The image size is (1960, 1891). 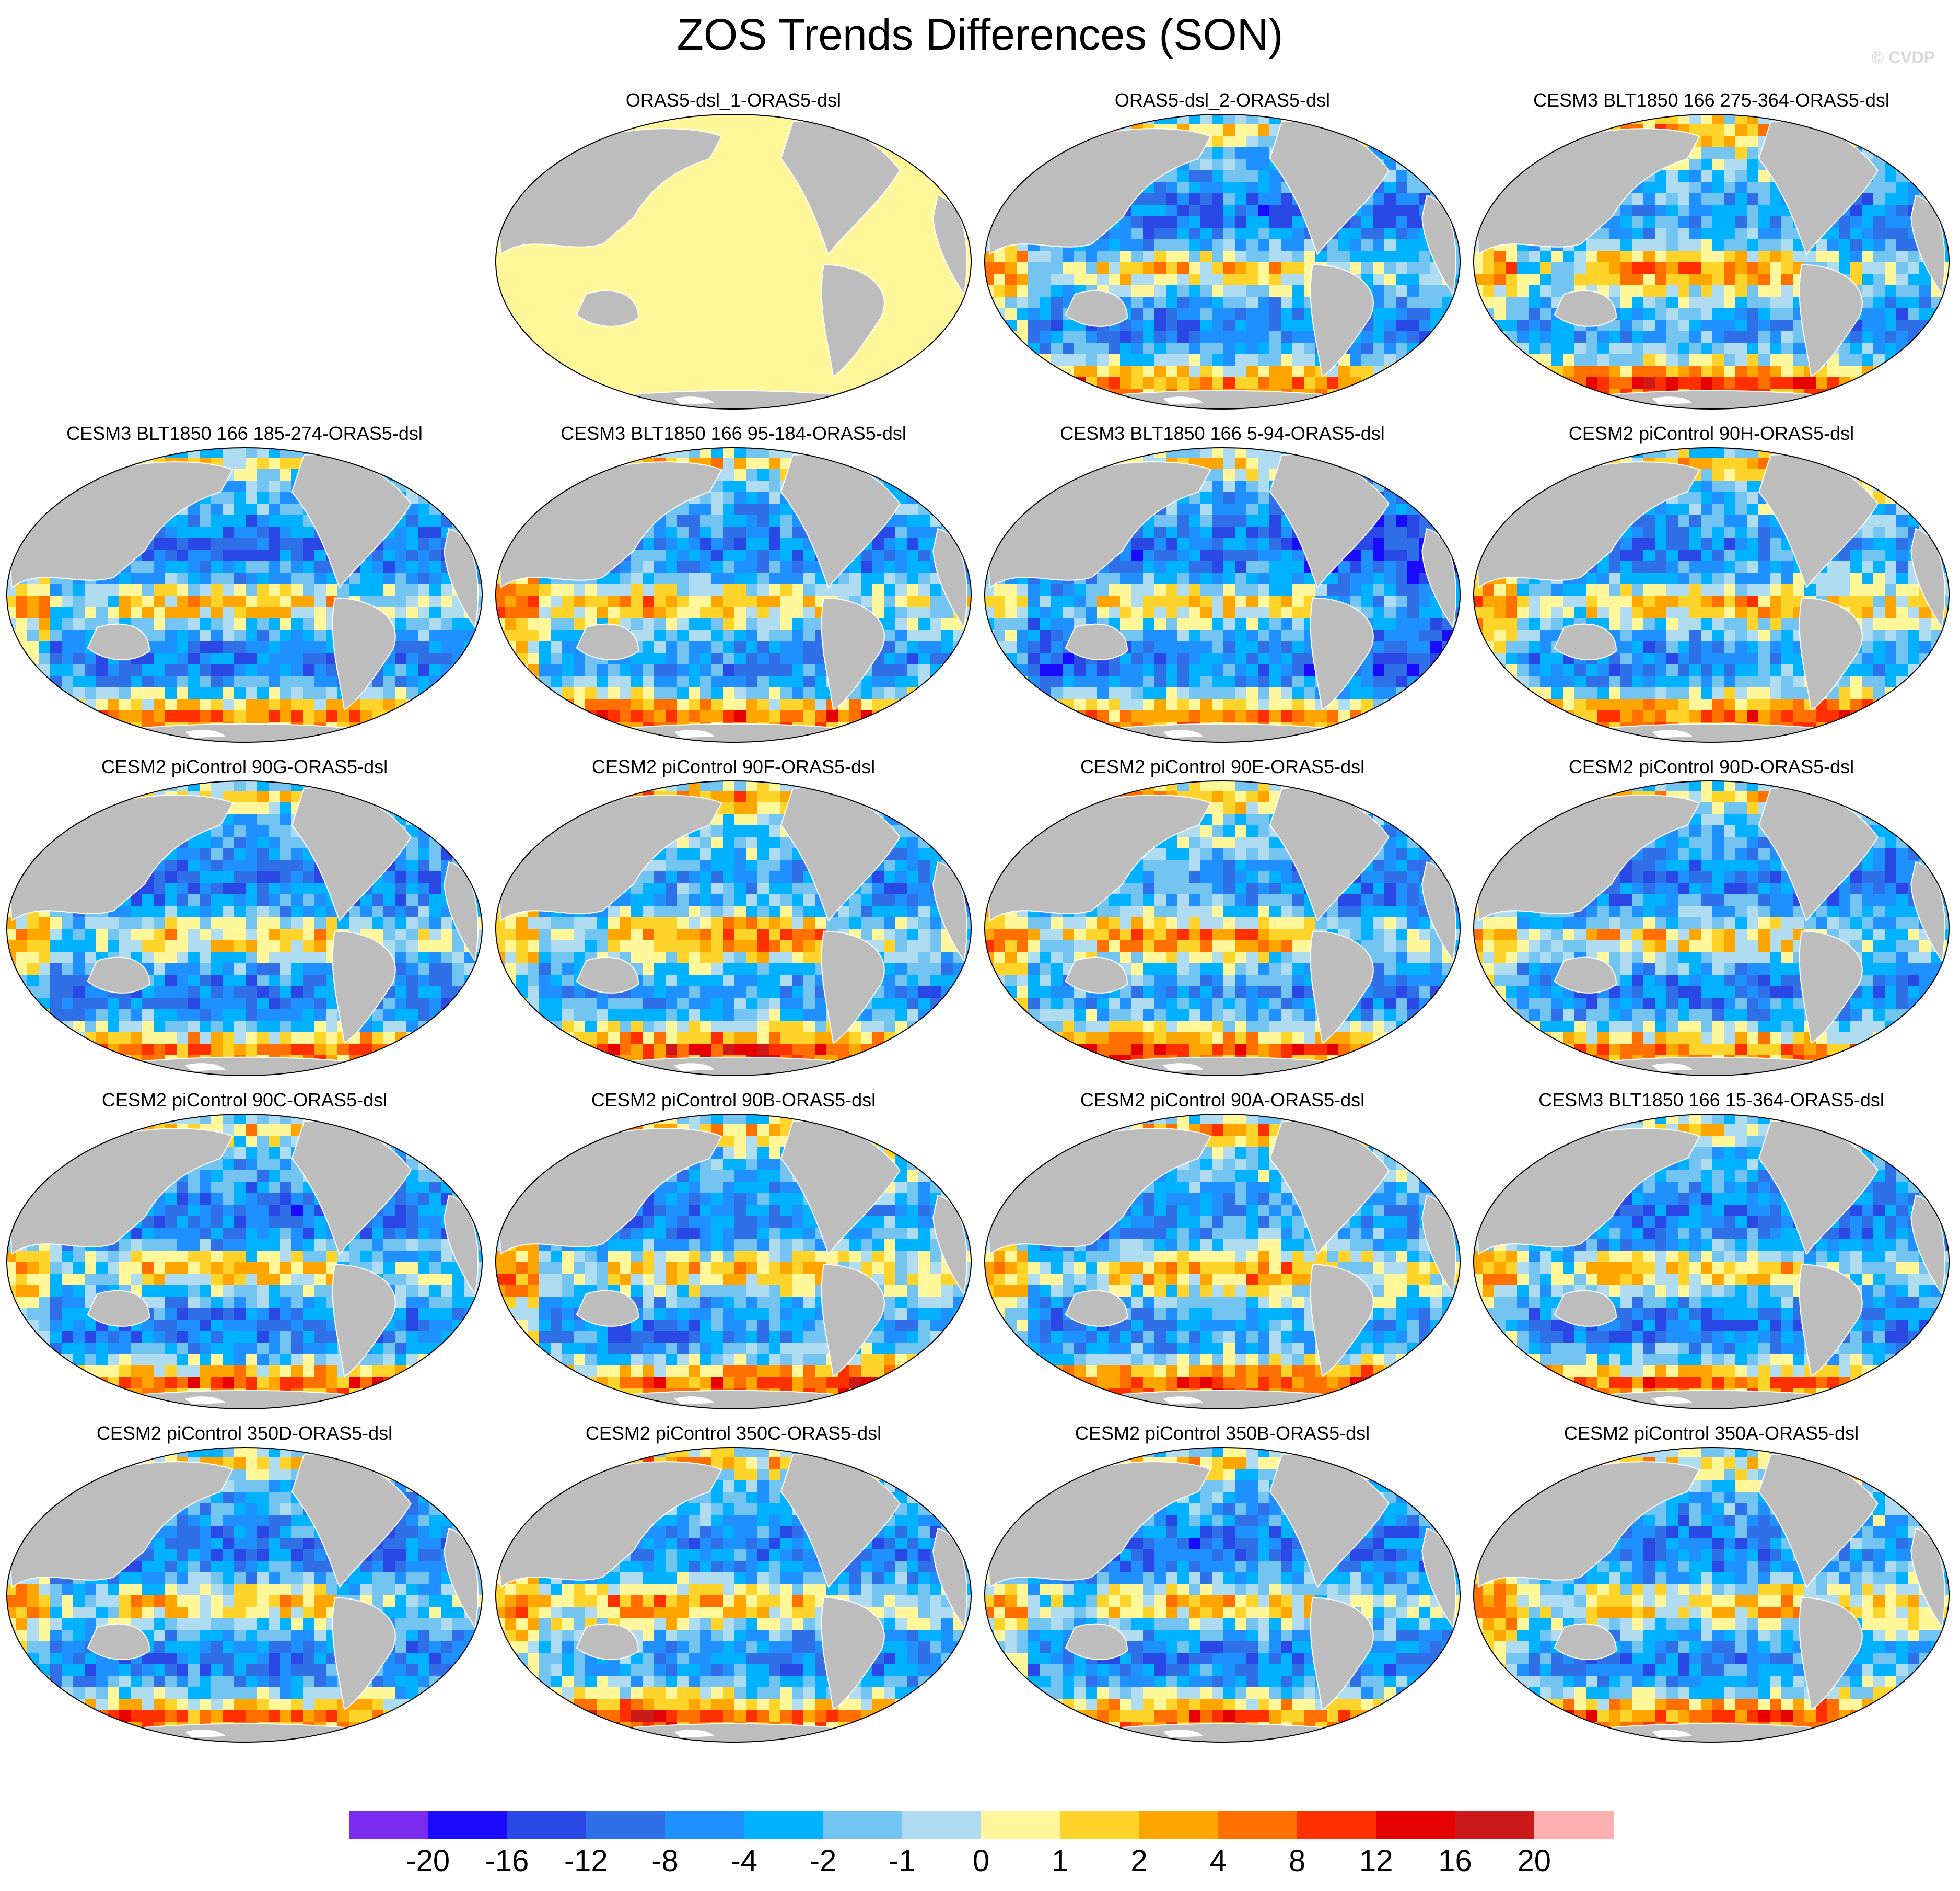 I want to click on map-panel: CESM2 piControl 90F-ORAS5-dsl, so click(x=733, y=917).